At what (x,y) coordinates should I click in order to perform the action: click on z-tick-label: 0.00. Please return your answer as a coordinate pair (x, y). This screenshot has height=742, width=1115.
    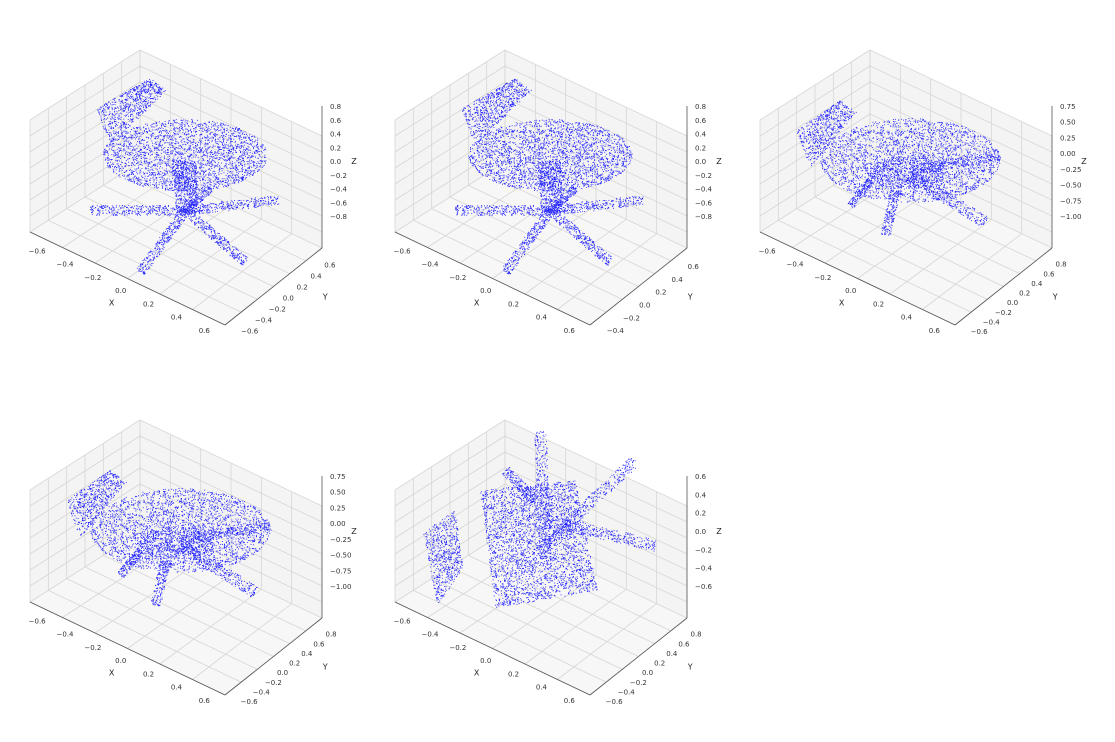
    Looking at the image, I should click on (1068, 154).